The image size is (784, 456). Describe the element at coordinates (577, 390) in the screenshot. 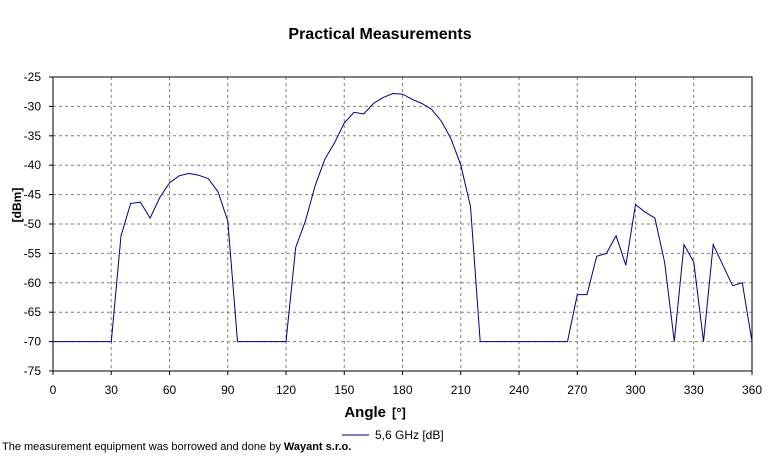

I see `x-tick-label: 270` at that location.